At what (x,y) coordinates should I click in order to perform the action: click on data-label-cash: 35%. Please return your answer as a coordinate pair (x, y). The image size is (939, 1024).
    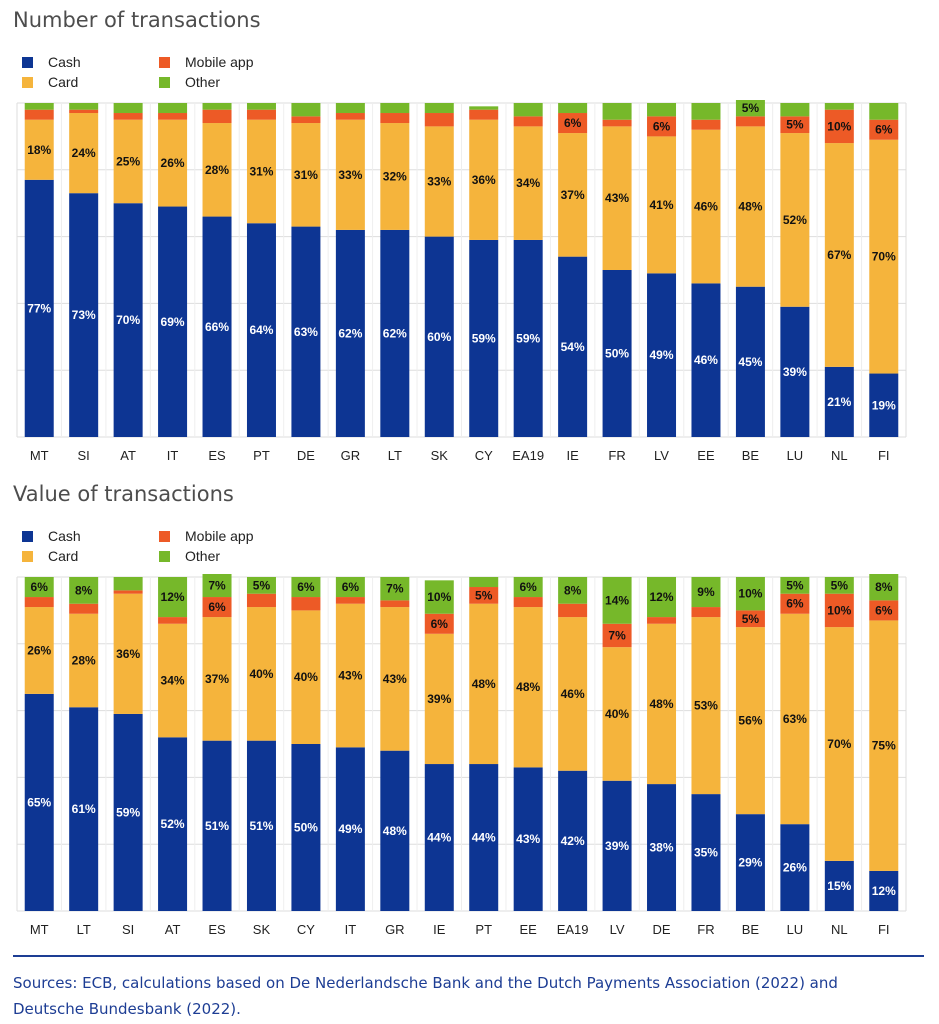
    Looking at the image, I should click on (706, 853).